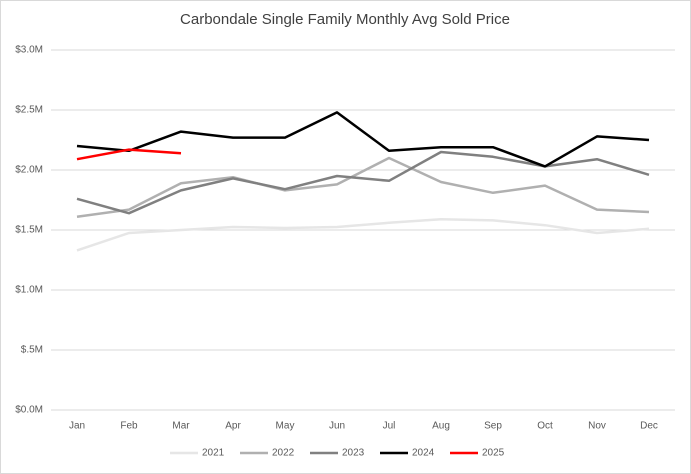 Image resolution: width=691 pixels, height=474 pixels. I want to click on y-tick-label: $.5M, so click(32, 350).